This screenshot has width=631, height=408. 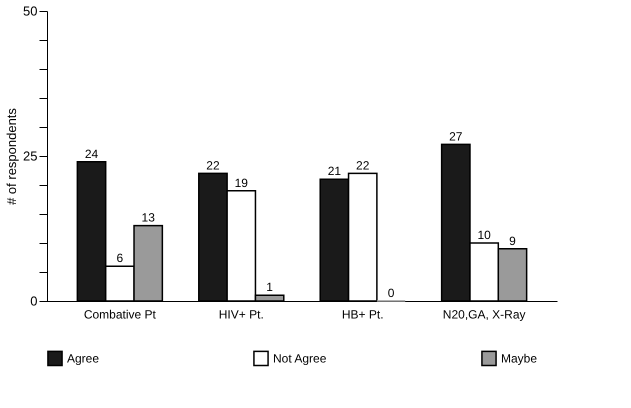 I want to click on y-tick-label: 50, so click(x=30, y=11).